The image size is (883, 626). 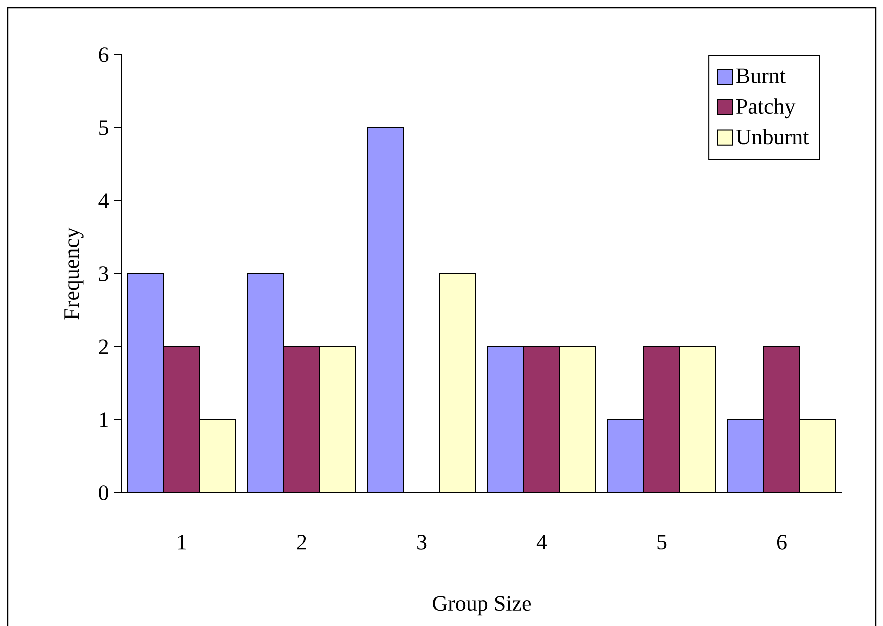 I want to click on x-tick-label: 4, so click(x=542, y=542).